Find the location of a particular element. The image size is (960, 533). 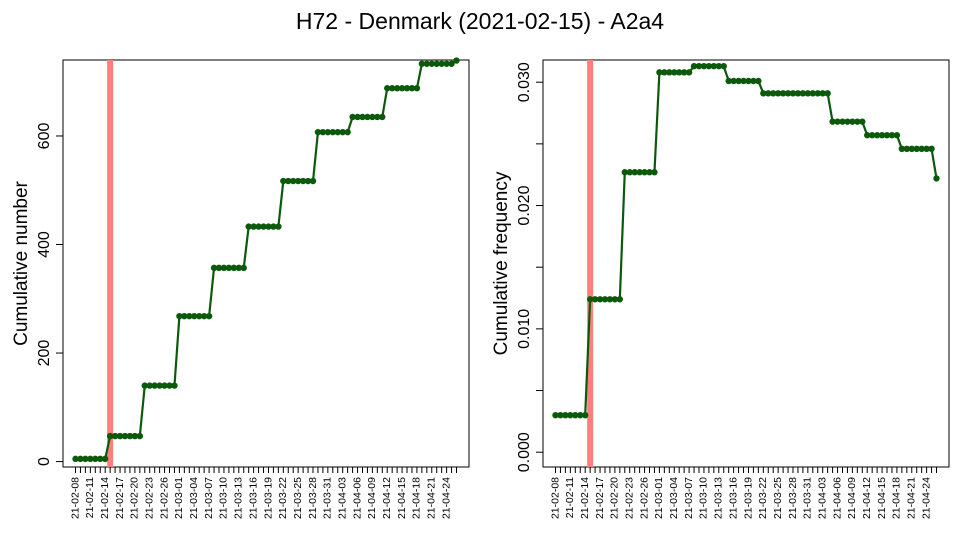

x-tick-label: 21-02-14 is located at coordinates (105, 498).